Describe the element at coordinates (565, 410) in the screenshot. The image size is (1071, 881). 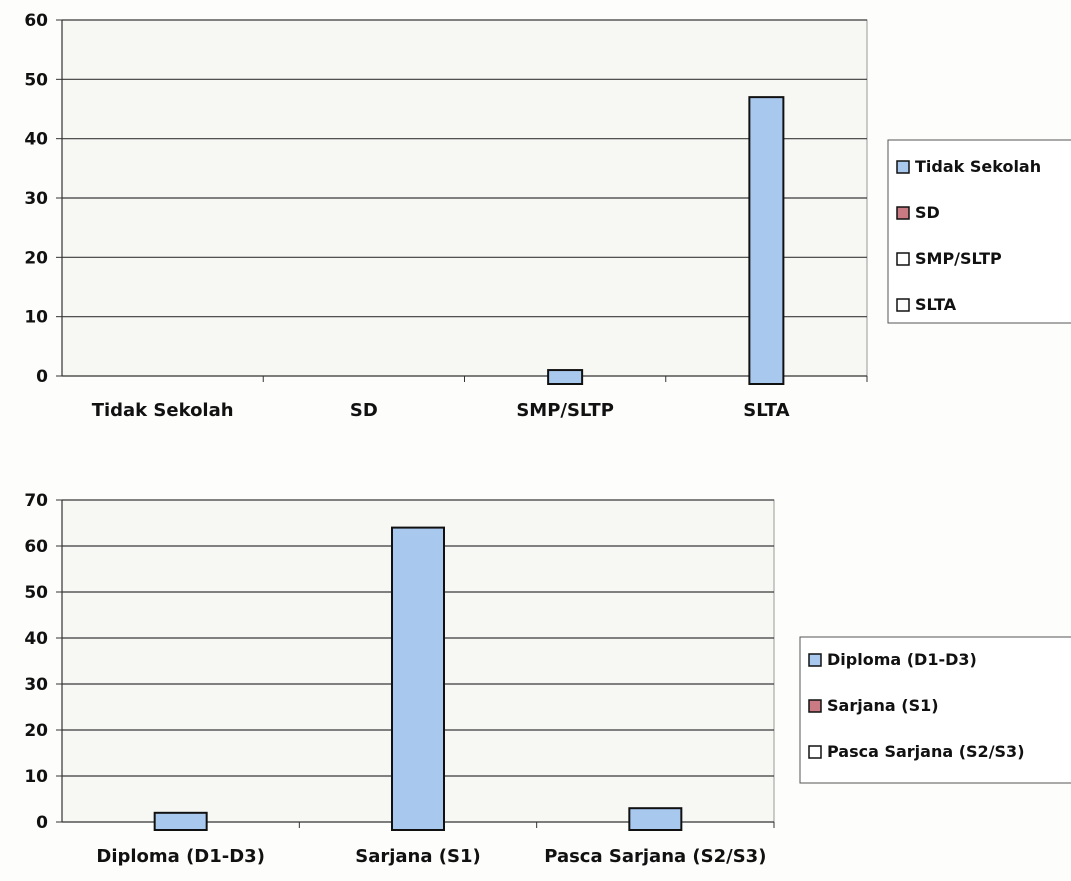
I see `x-tick-label: SMP/SLTP` at that location.